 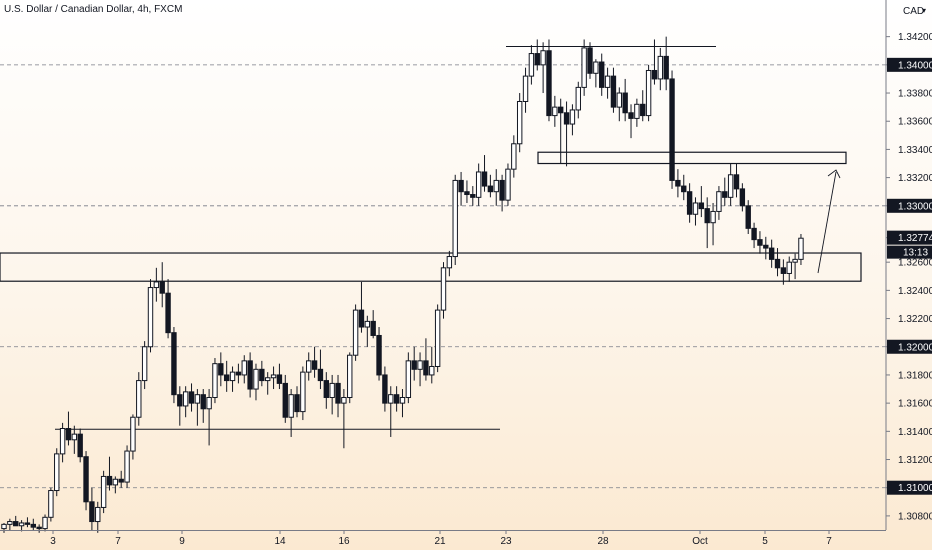 I want to click on currency-selector: CAD, so click(x=914, y=11).